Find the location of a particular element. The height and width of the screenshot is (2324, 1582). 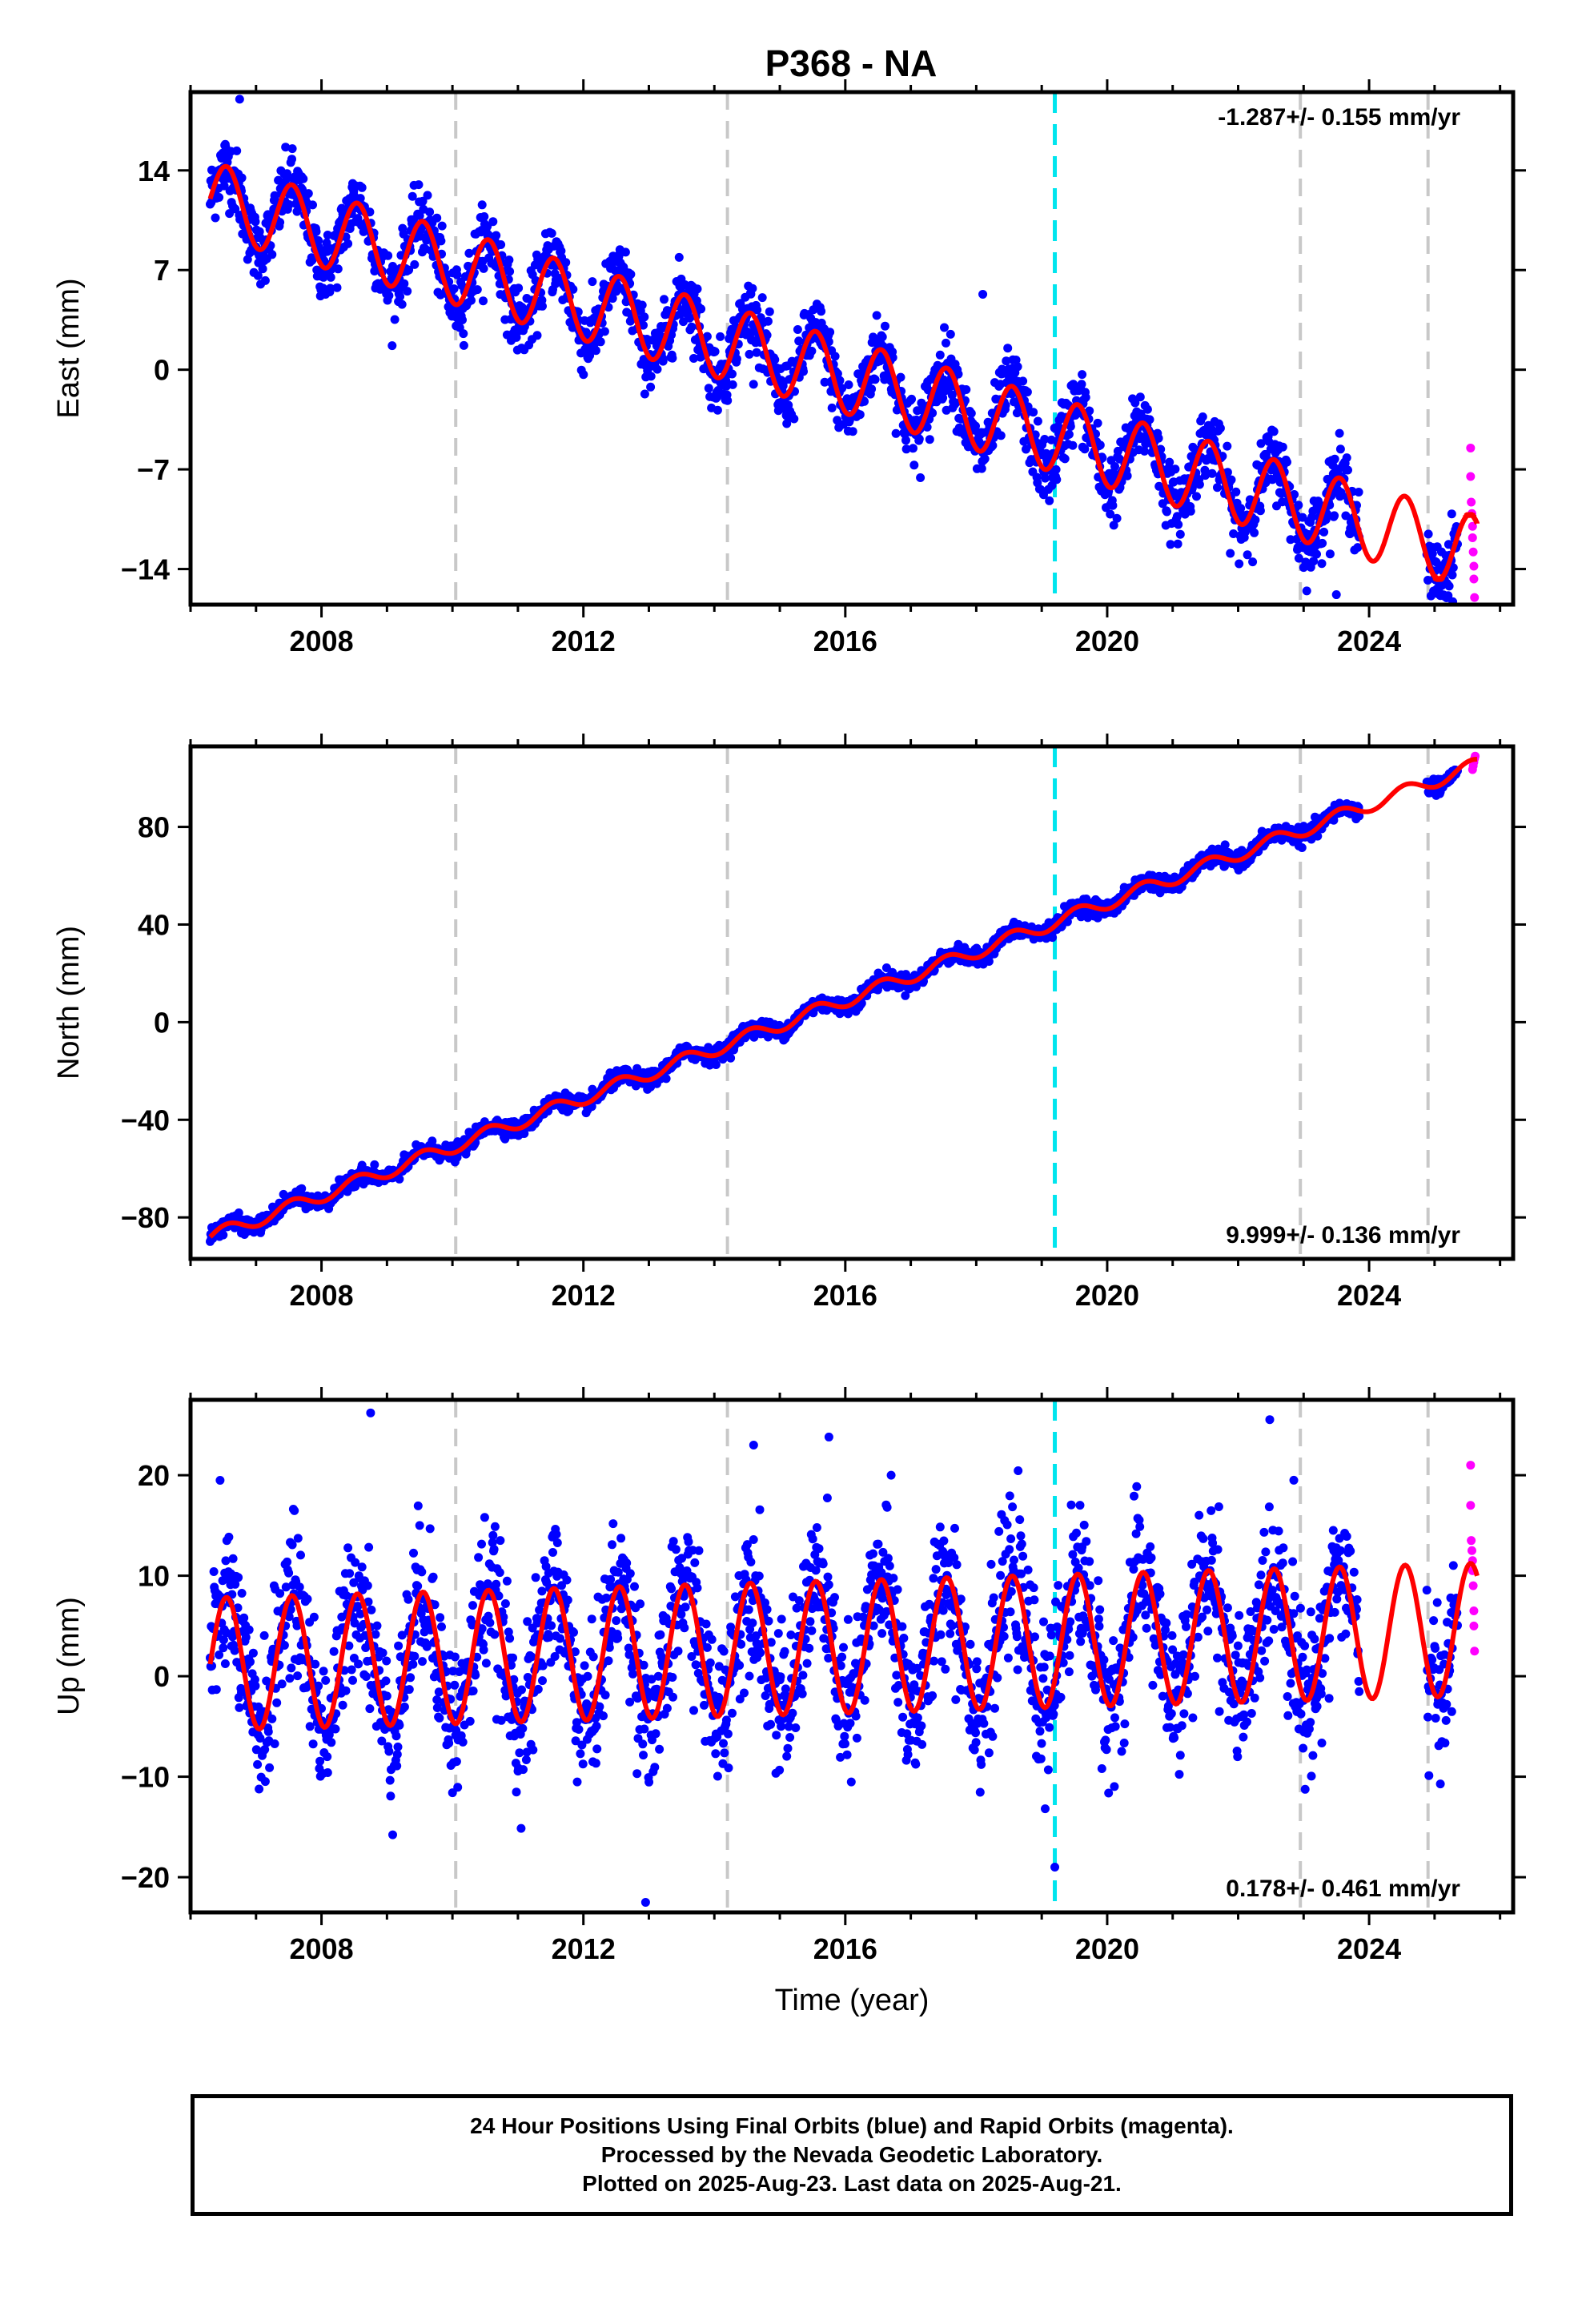

x-tick-label: 2020 is located at coordinates (1107, 1295).